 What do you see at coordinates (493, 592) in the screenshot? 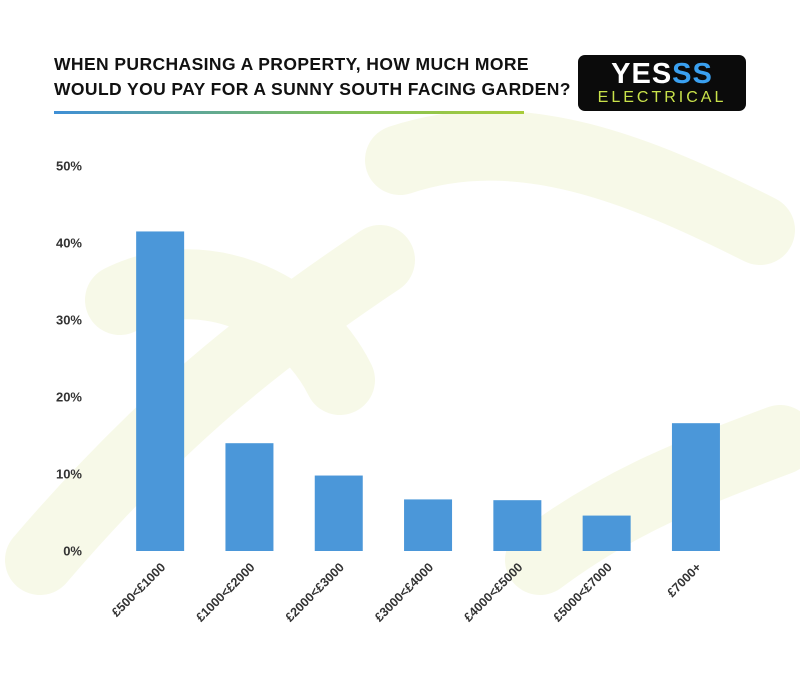
I see `x-tick-label: £4000<£5000` at bounding box center [493, 592].